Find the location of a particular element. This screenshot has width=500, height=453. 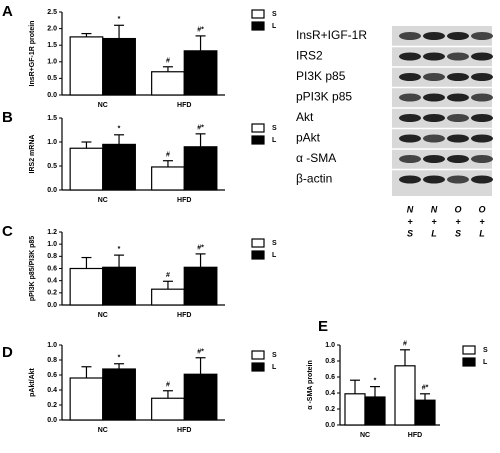

lane-label: L is located at coordinates (434, 233).